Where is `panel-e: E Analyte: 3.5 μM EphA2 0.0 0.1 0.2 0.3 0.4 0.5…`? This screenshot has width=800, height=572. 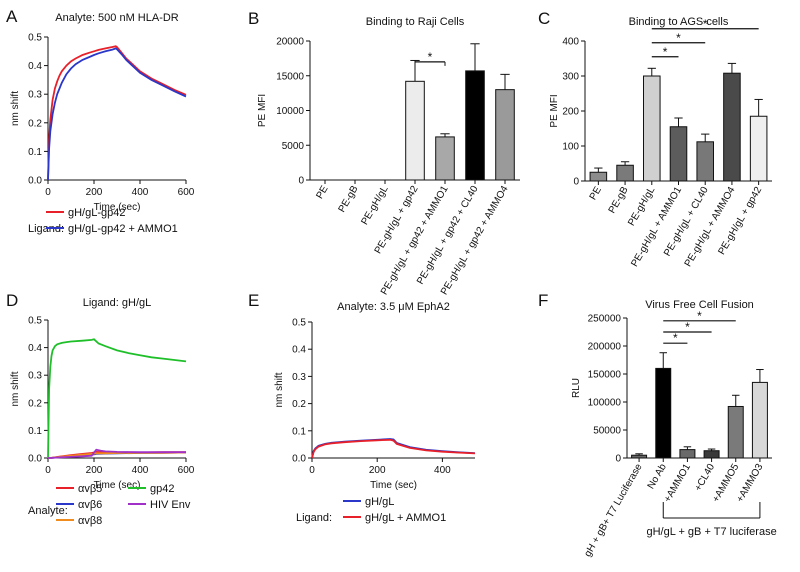
panel-e: E Analyte: 3.5 μM EphA2 0.0 0.1 0.2 0.3 0.4 0.5… is located at coordinates (362, 407).